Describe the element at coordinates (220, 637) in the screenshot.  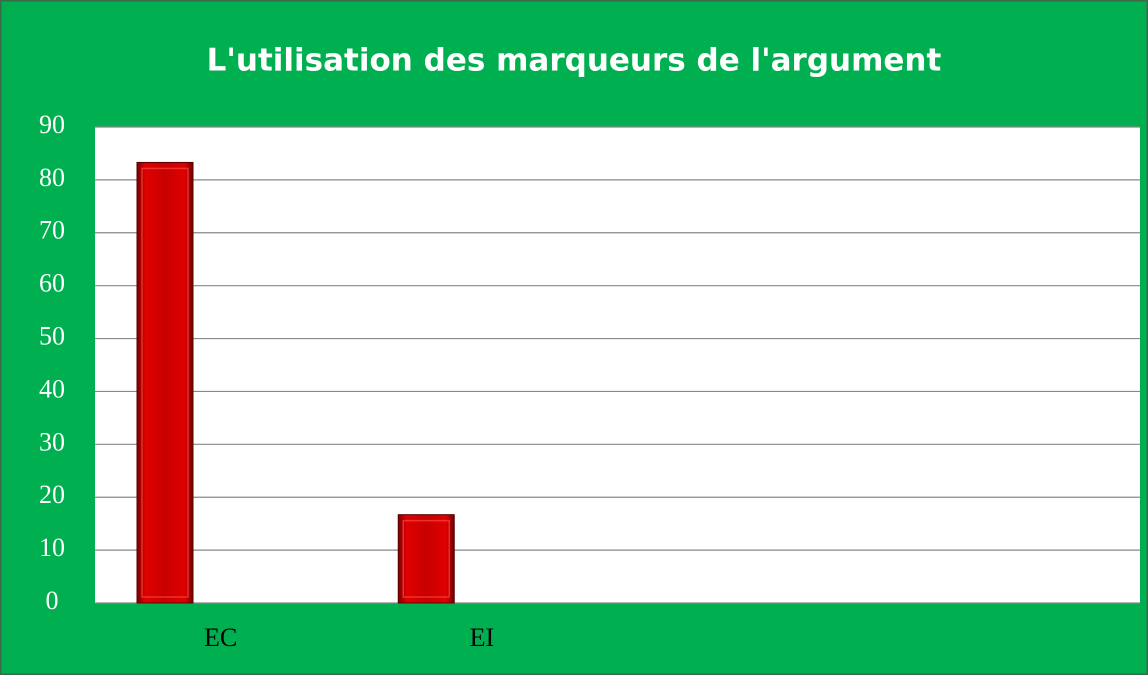
I see `x-tick-label: EC` at that location.